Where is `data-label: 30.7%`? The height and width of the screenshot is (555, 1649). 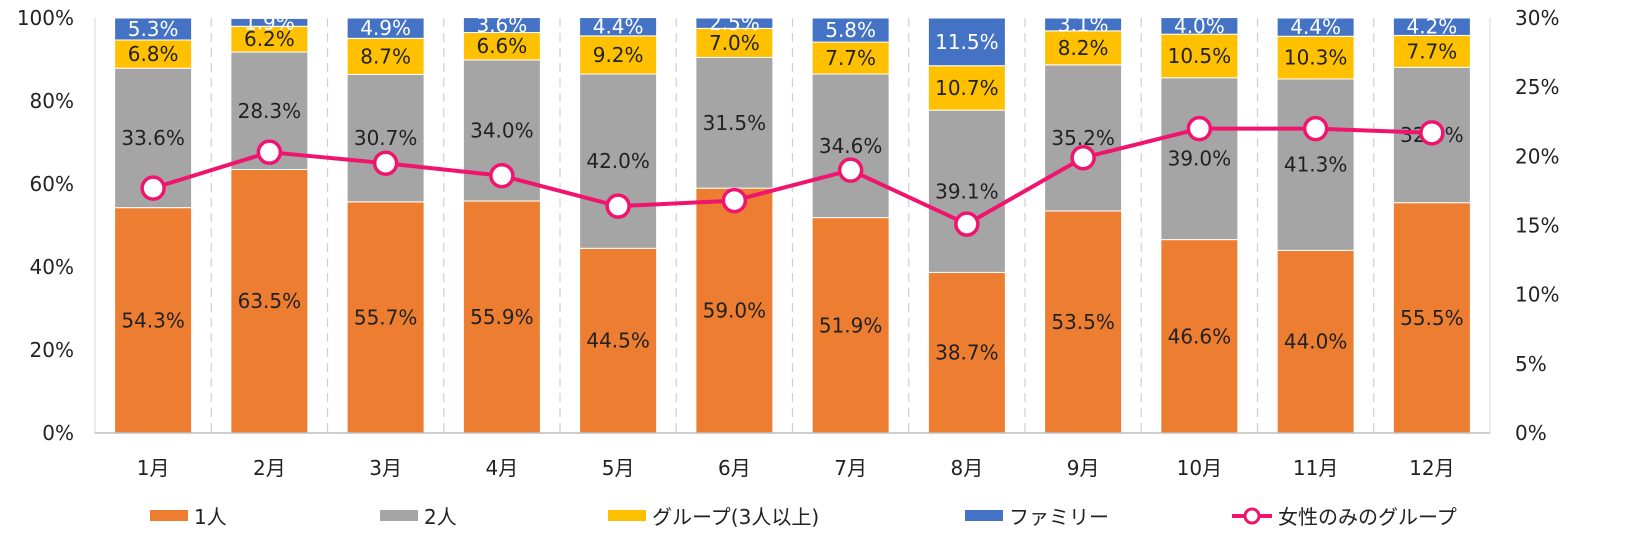
data-label: 30.7% is located at coordinates (386, 138).